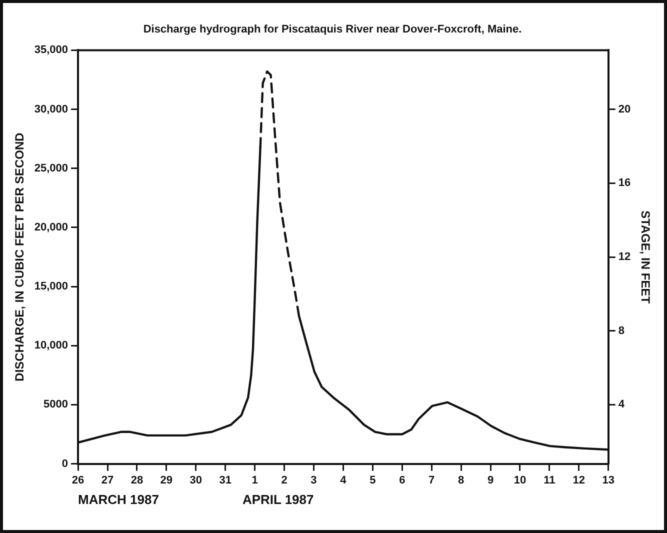 The width and height of the screenshot is (667, 533). What do you see at coordinates (137, 480) in the screenshot?
I see `x-tick-label: 28` at bounding box center [137, 480].